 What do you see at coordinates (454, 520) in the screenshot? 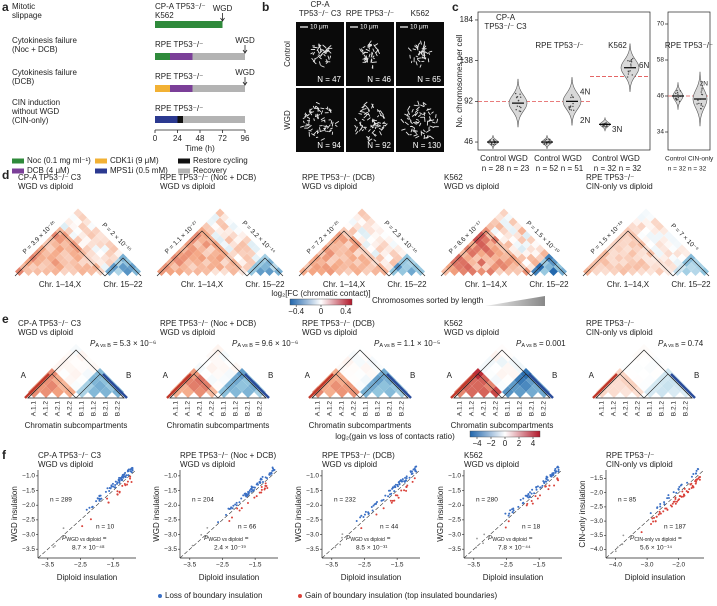
I see `y-tick-label: −2.5` at bounding box center [454, 520].